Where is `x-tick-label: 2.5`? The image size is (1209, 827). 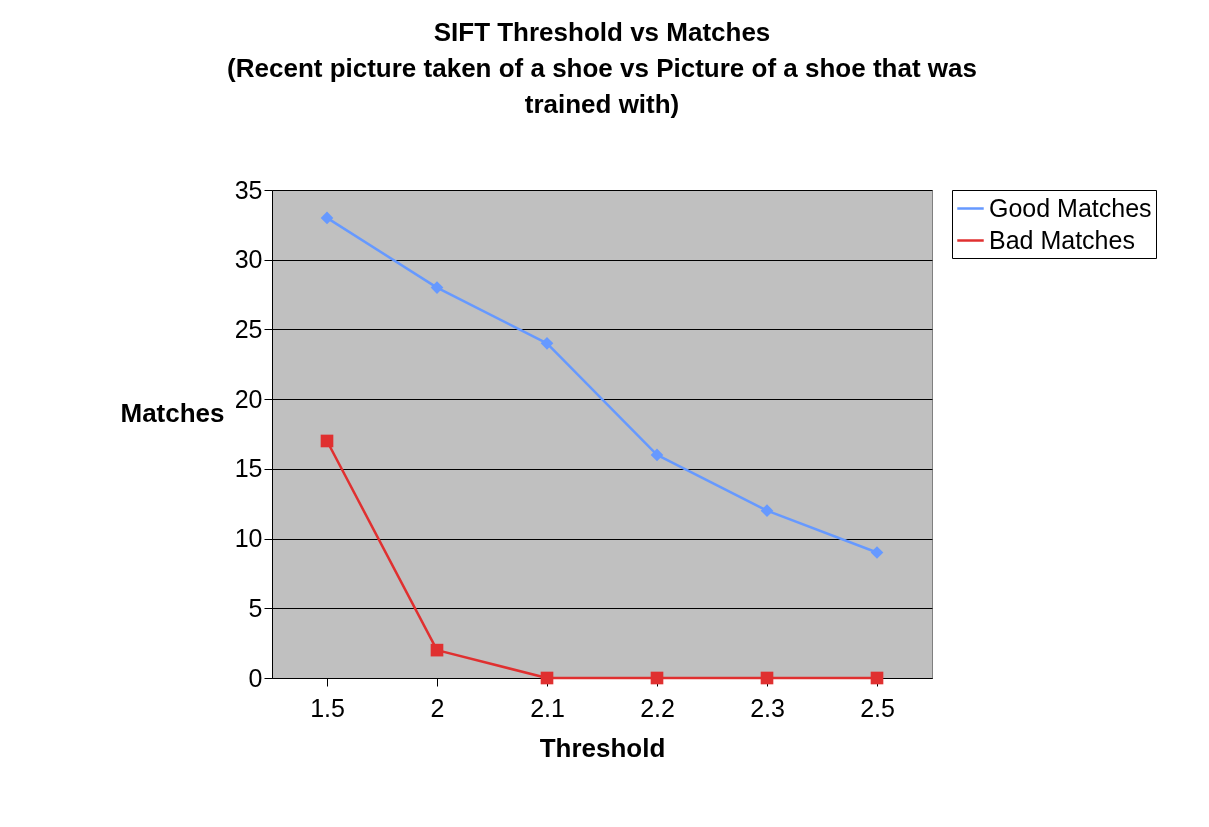
x-tick-label: 2.5 is located at coordinates (877, 707).